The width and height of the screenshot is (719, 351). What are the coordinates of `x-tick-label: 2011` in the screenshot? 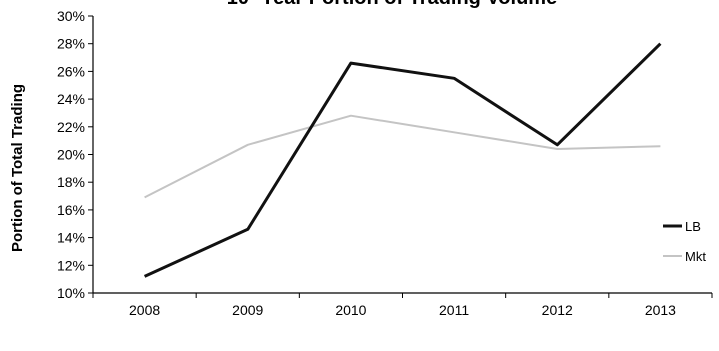 It's located at (454, 310).